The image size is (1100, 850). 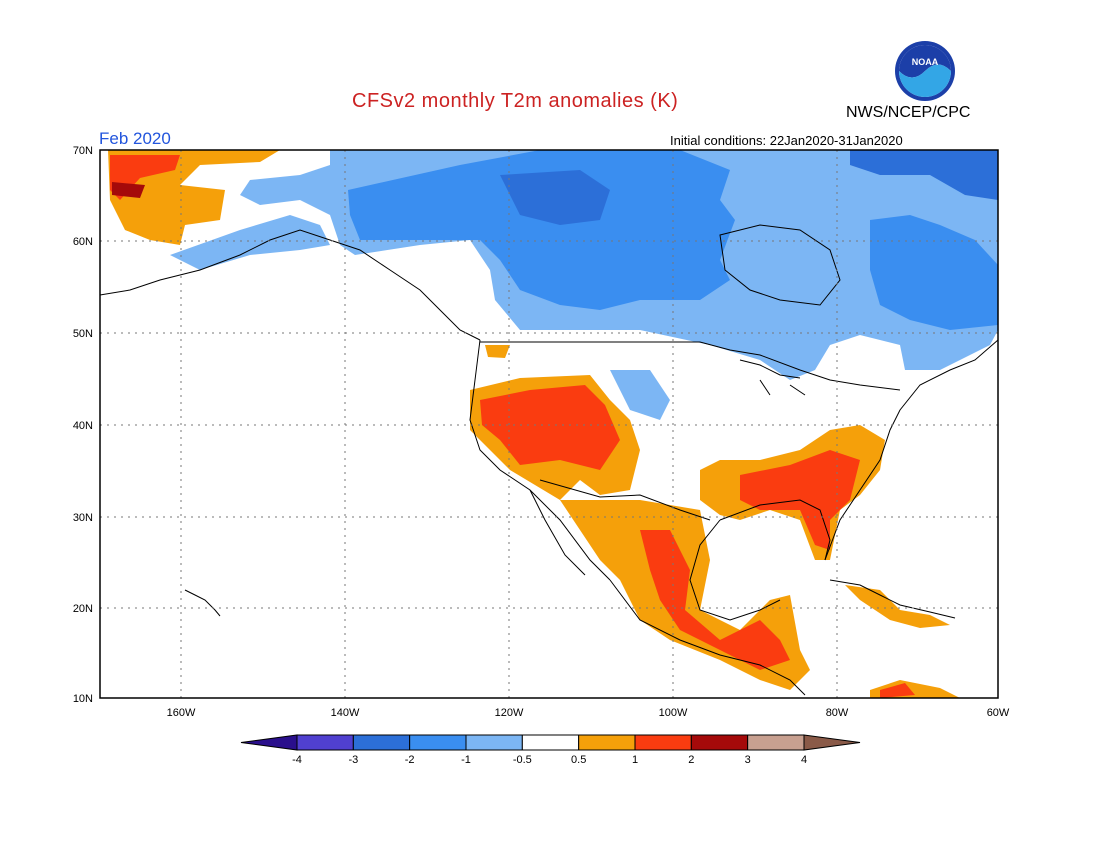 I want to click on lat-label: 30N, so click(x=83, y=518).